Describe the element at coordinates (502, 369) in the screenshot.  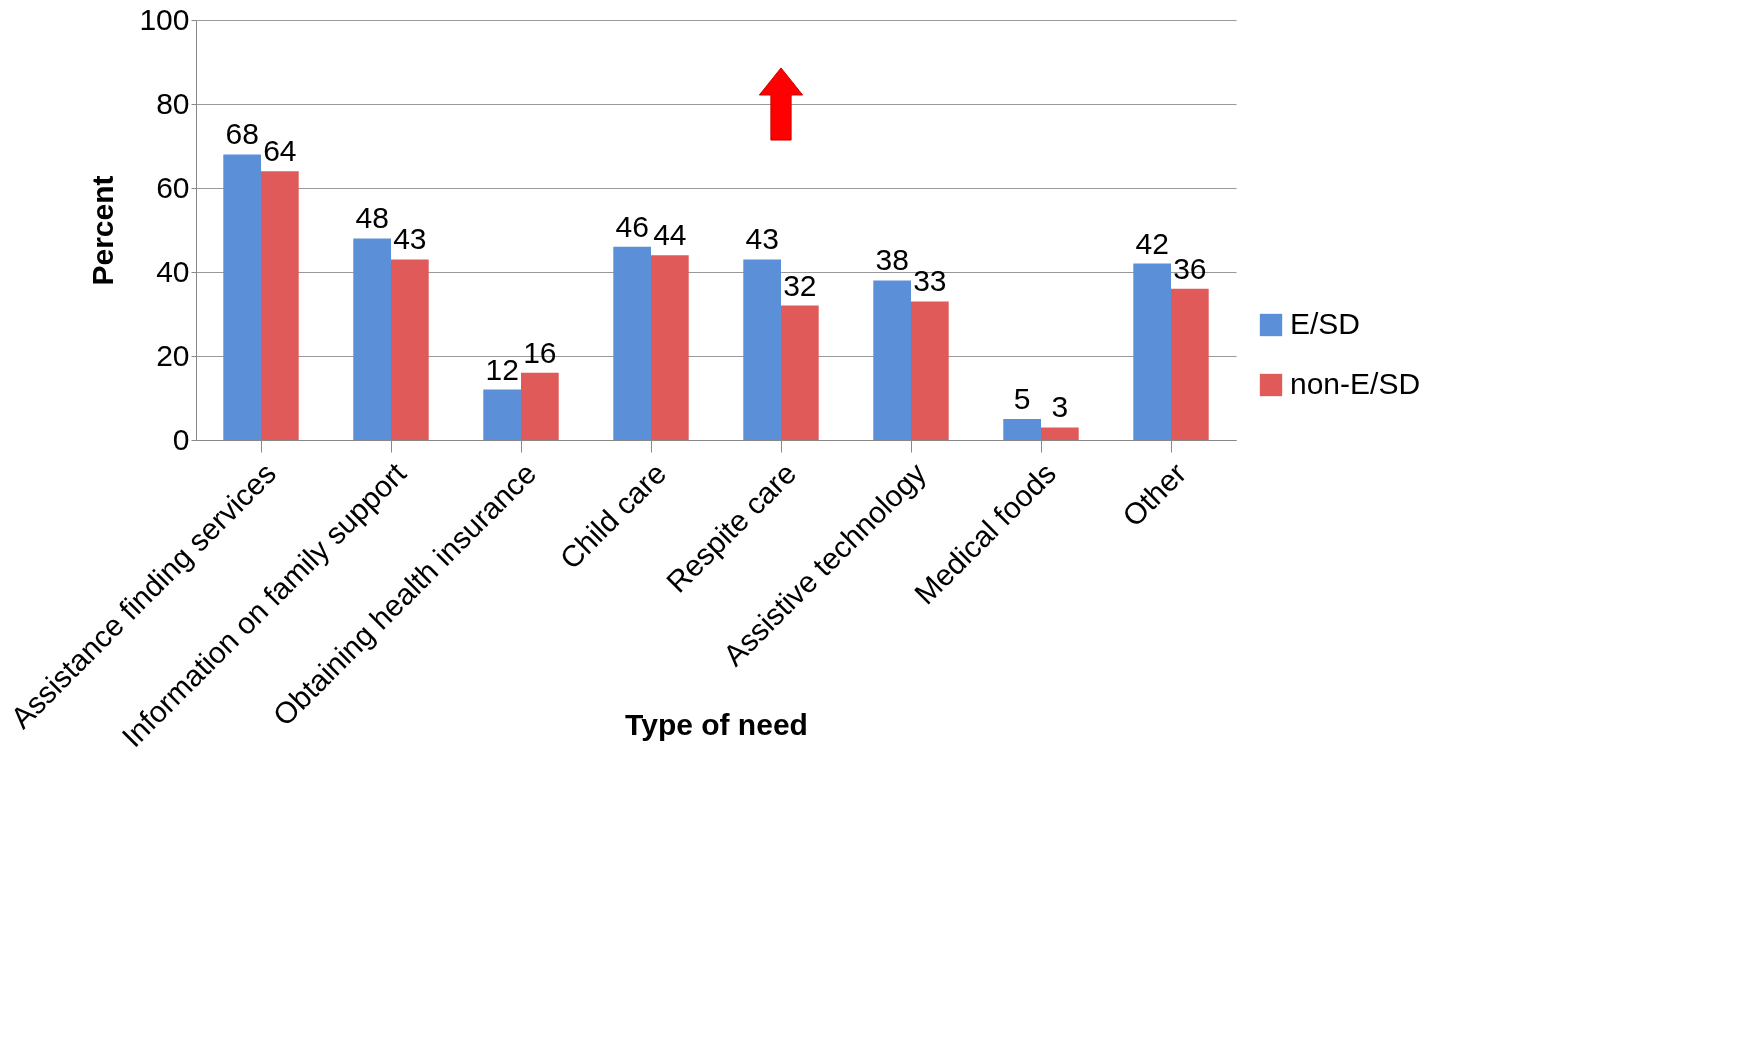
I see `data-label: 12` at that location.